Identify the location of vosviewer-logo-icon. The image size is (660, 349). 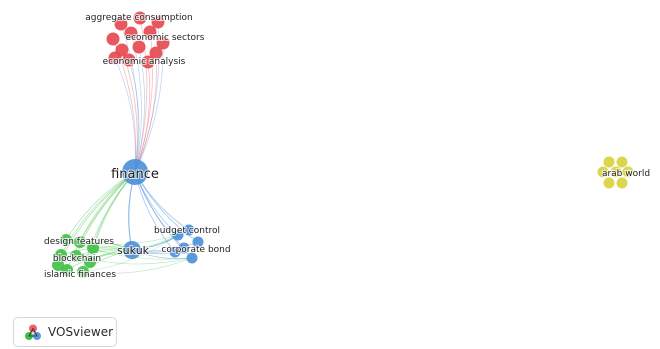
(33, 332).